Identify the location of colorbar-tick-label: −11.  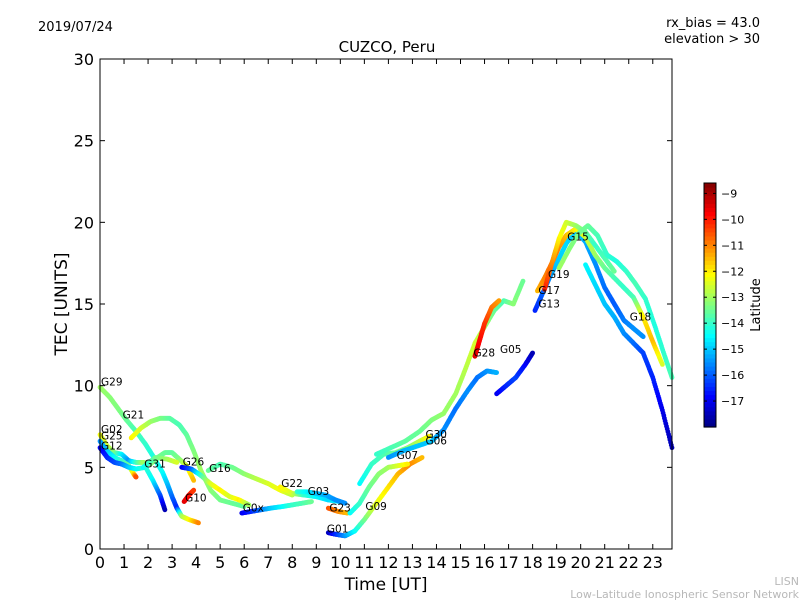
(732, 245).